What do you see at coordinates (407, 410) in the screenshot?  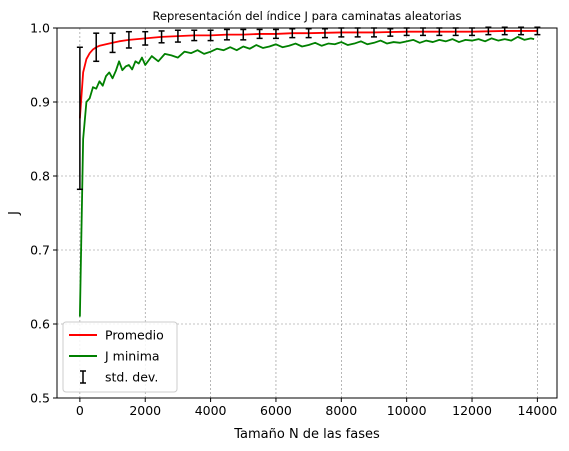 I see `x-tick-label: 10000` at bounding box center [407, 410].